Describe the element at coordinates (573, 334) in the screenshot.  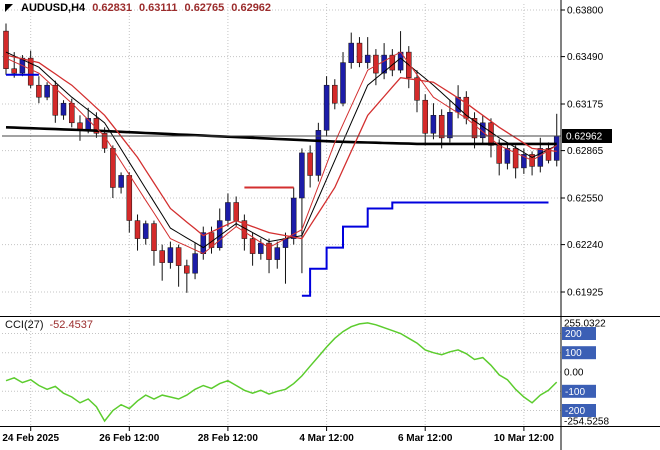
I see `cci-level-badge-label: 200` at that location.